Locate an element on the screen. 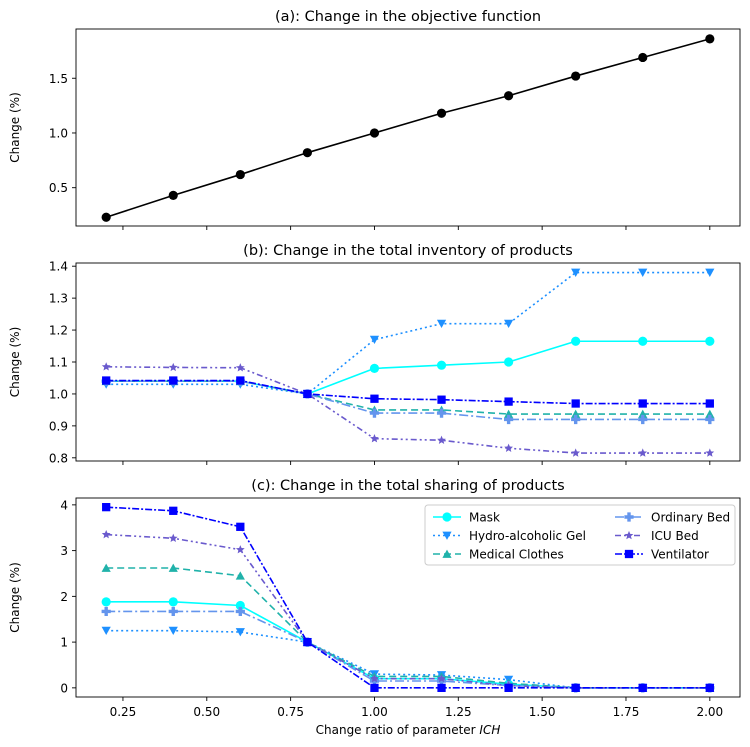 The image size is (750, 747). y-tick-label: 1.5 is located at coordinates (58, 79).